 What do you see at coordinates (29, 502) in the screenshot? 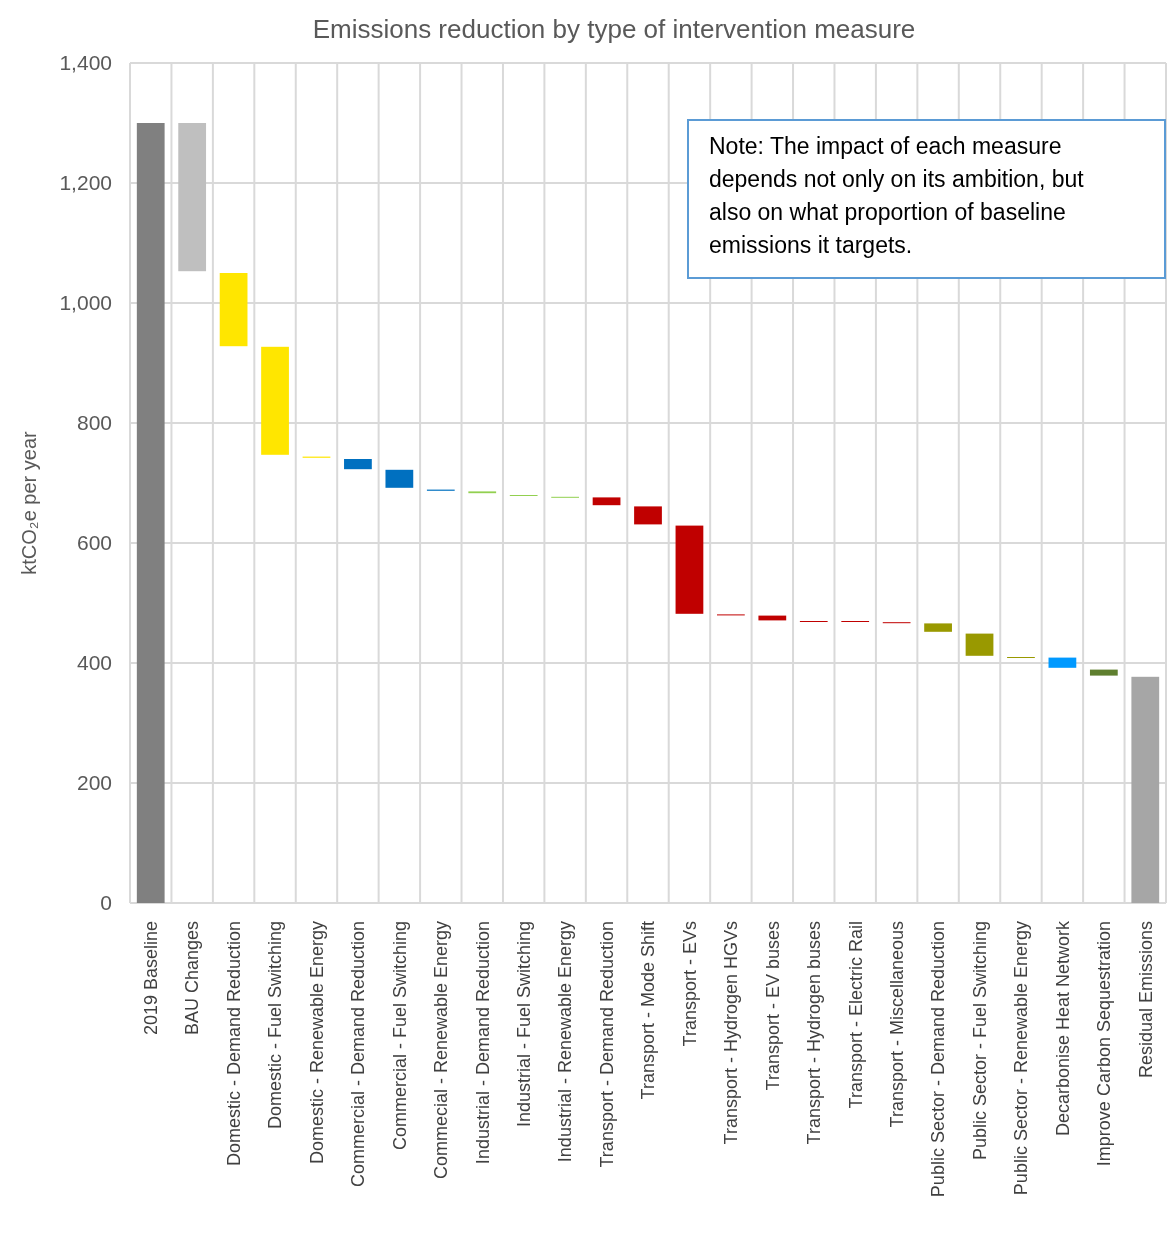
I see `y-axis-title: ktCO₂e per year` at bounding box center [29, 502].